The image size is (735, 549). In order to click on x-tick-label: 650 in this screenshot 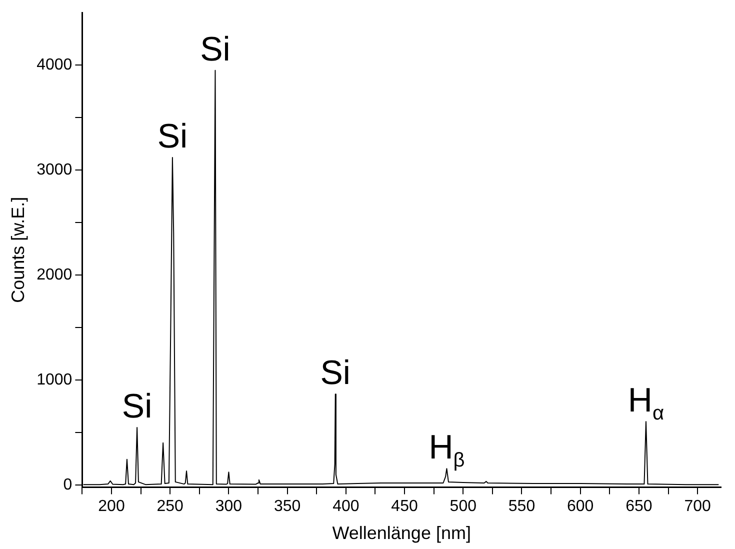, I will do `click(639, 507)`.